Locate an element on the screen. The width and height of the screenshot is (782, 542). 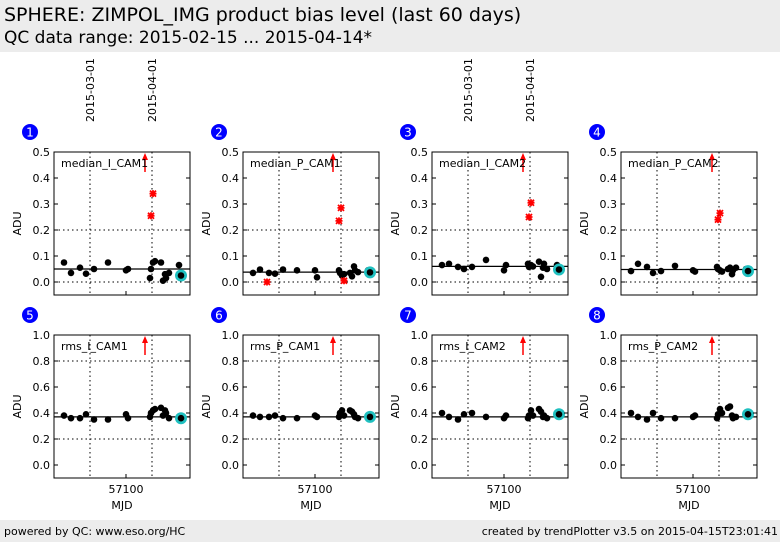
panel-title: median_P_CAM2 is located at coordinates (673, 163).